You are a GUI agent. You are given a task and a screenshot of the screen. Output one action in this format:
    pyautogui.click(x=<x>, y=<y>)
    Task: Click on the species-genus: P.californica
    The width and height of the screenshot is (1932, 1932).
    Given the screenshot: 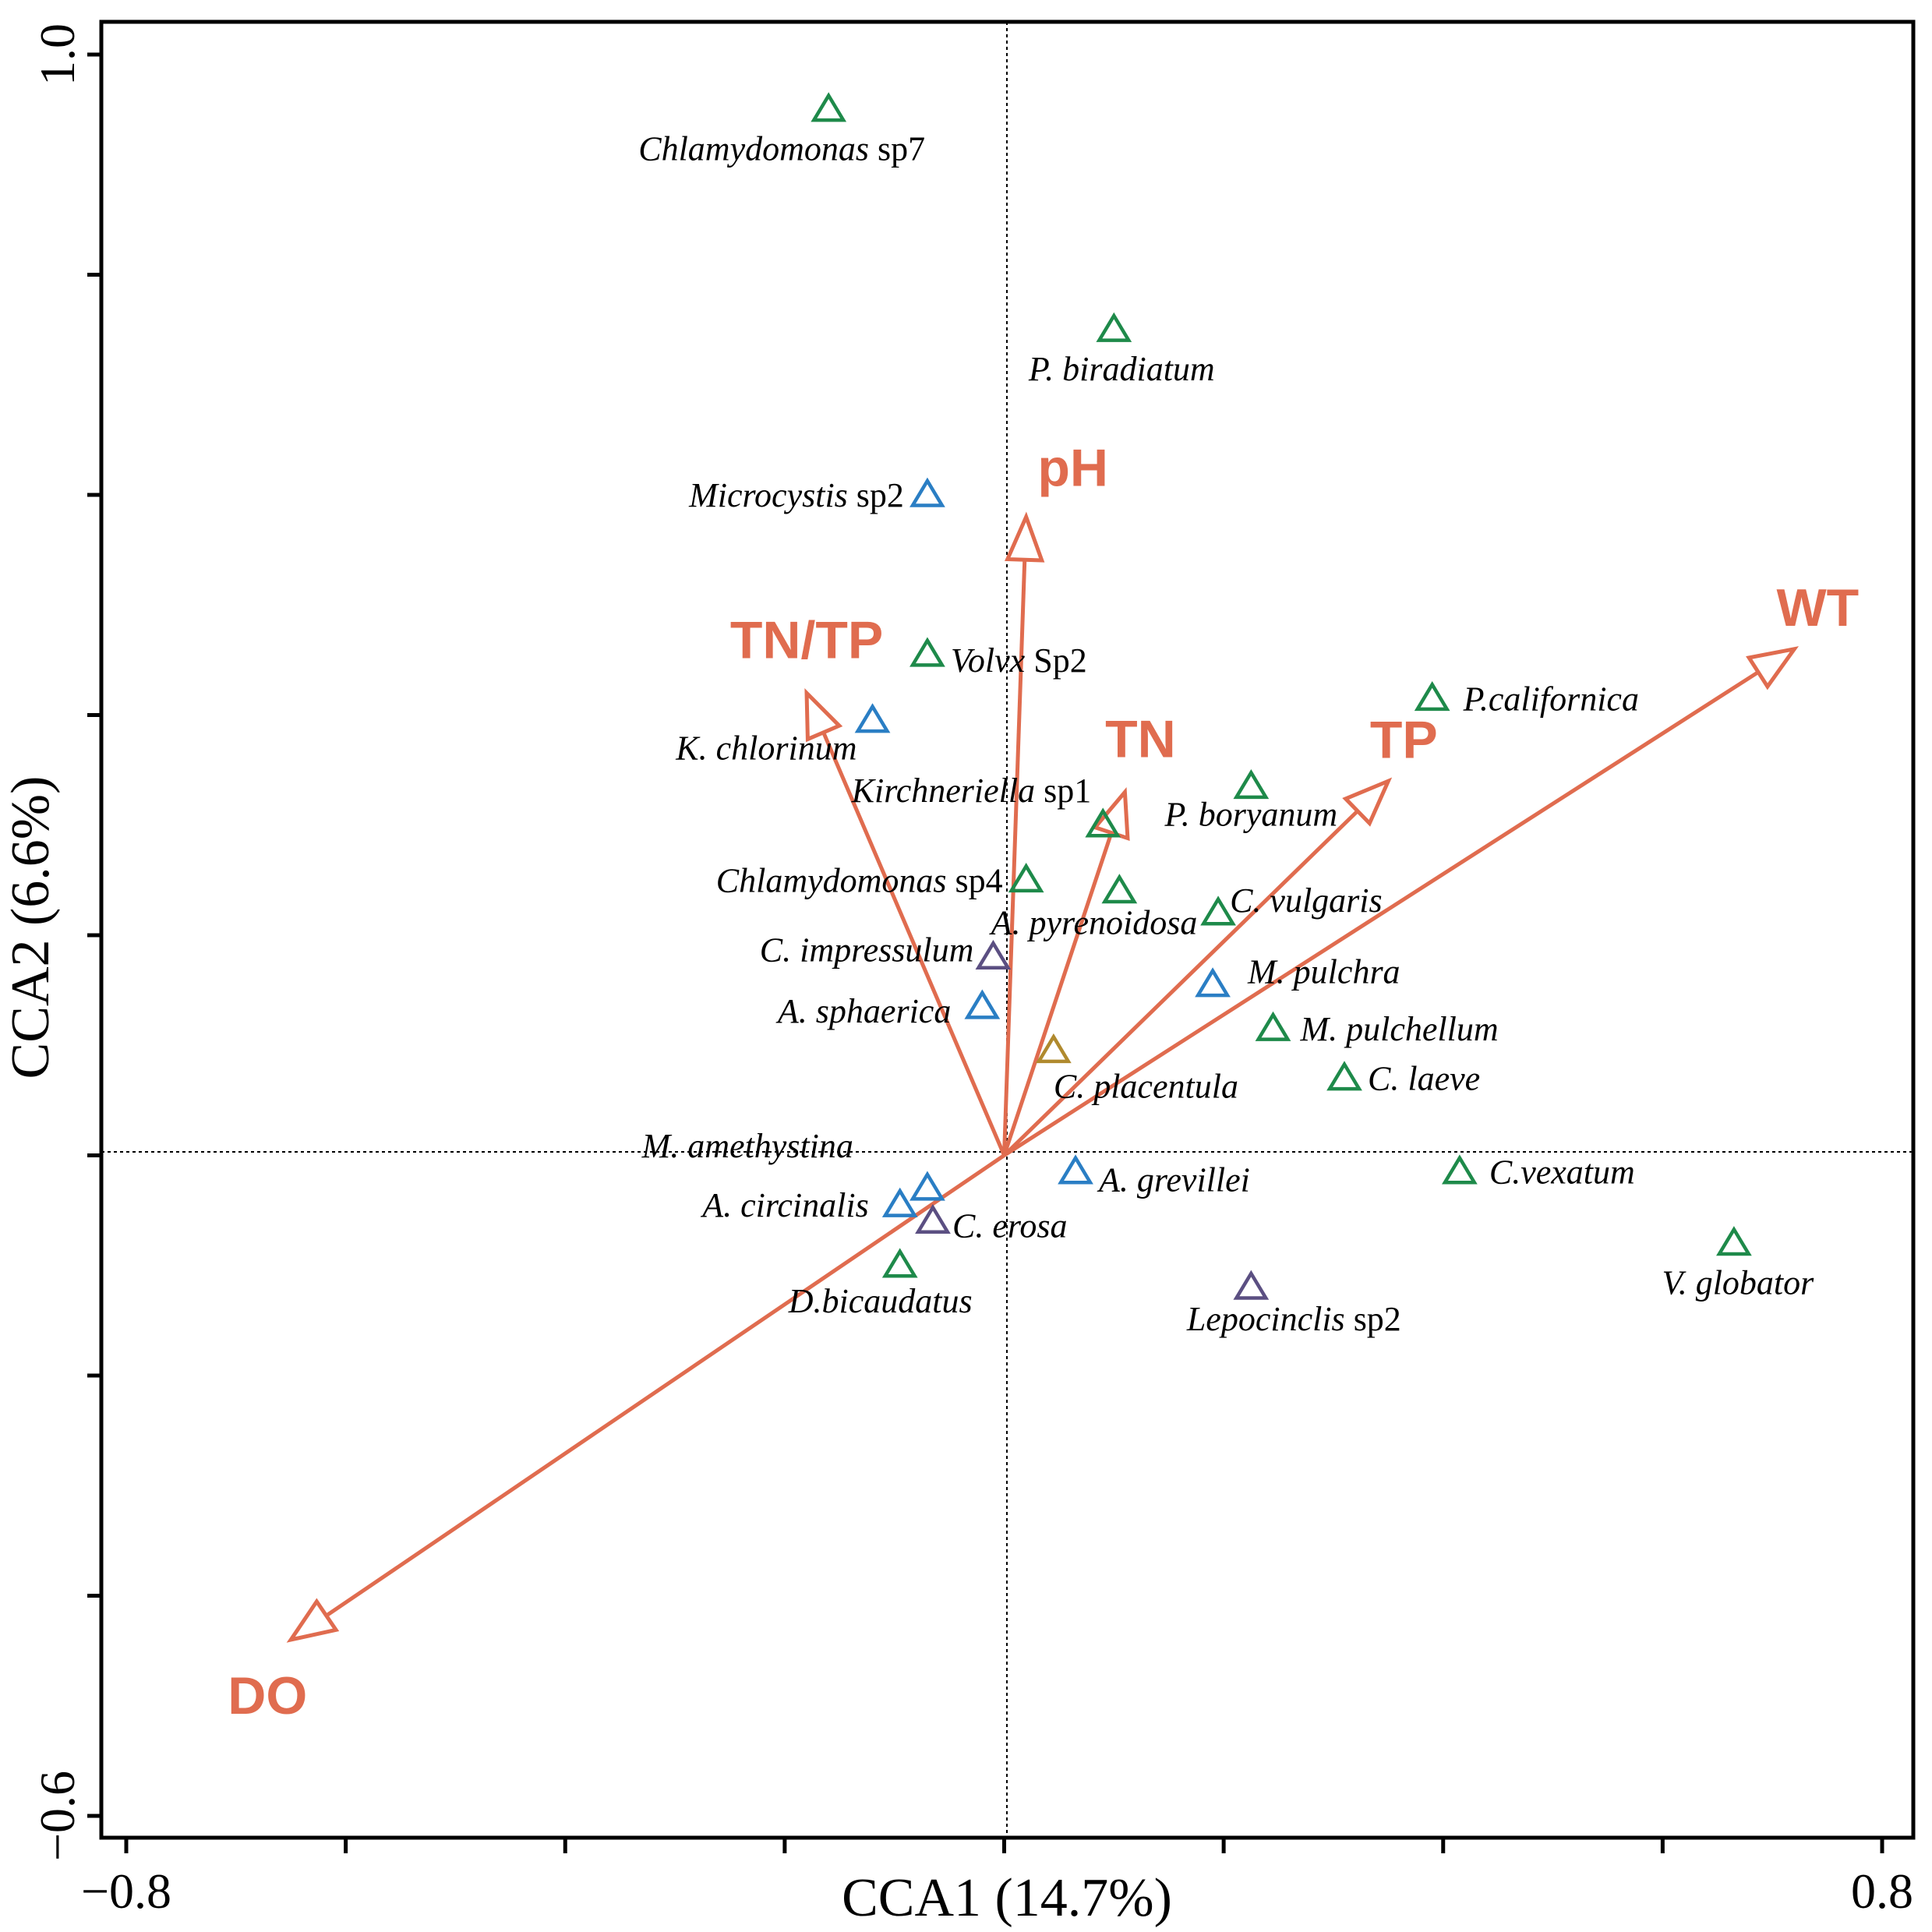 What is the action you would take?
    pyautogui.click(x=1551, y=699)
    